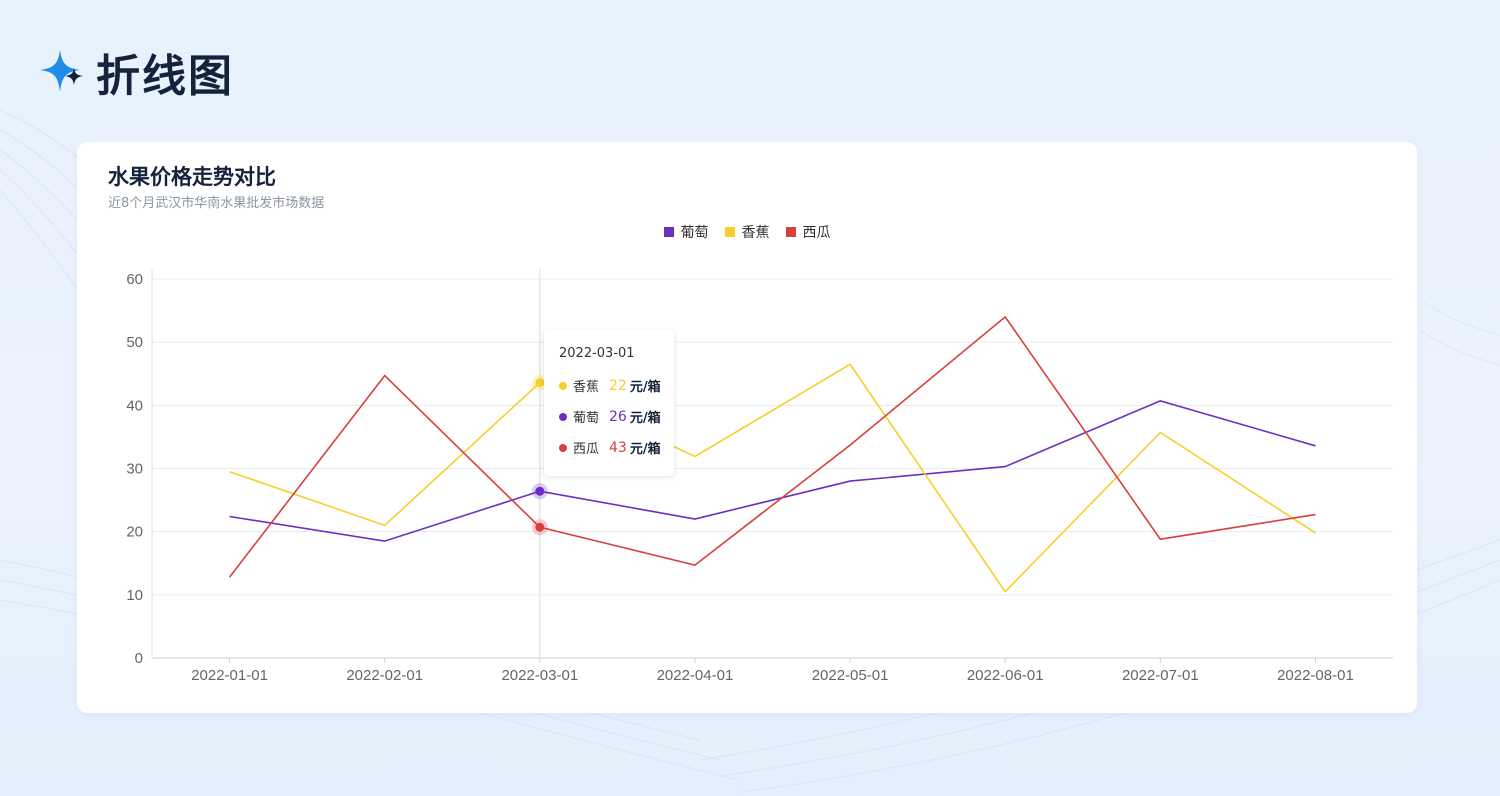  I want to click on y-tick-label: 40, so click(134, 405).